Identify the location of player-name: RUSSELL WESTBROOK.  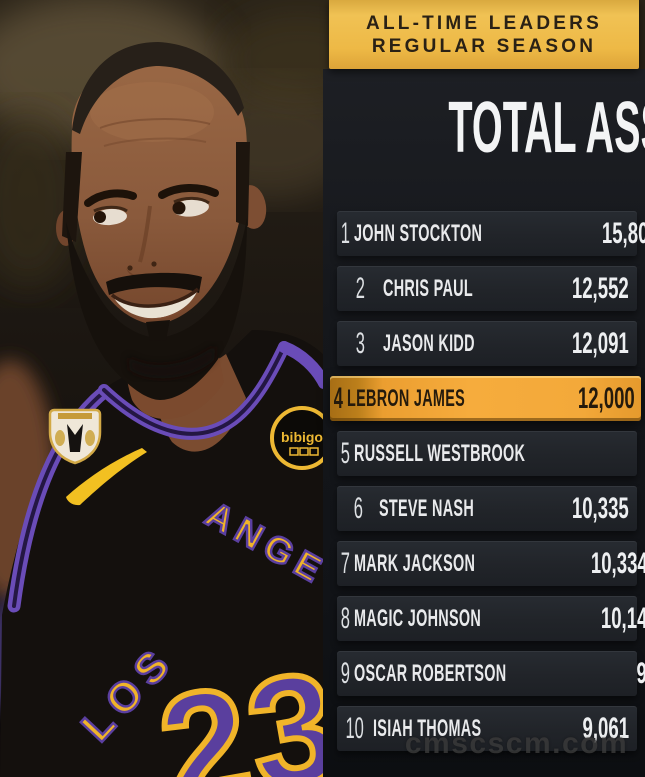
(439, 453).